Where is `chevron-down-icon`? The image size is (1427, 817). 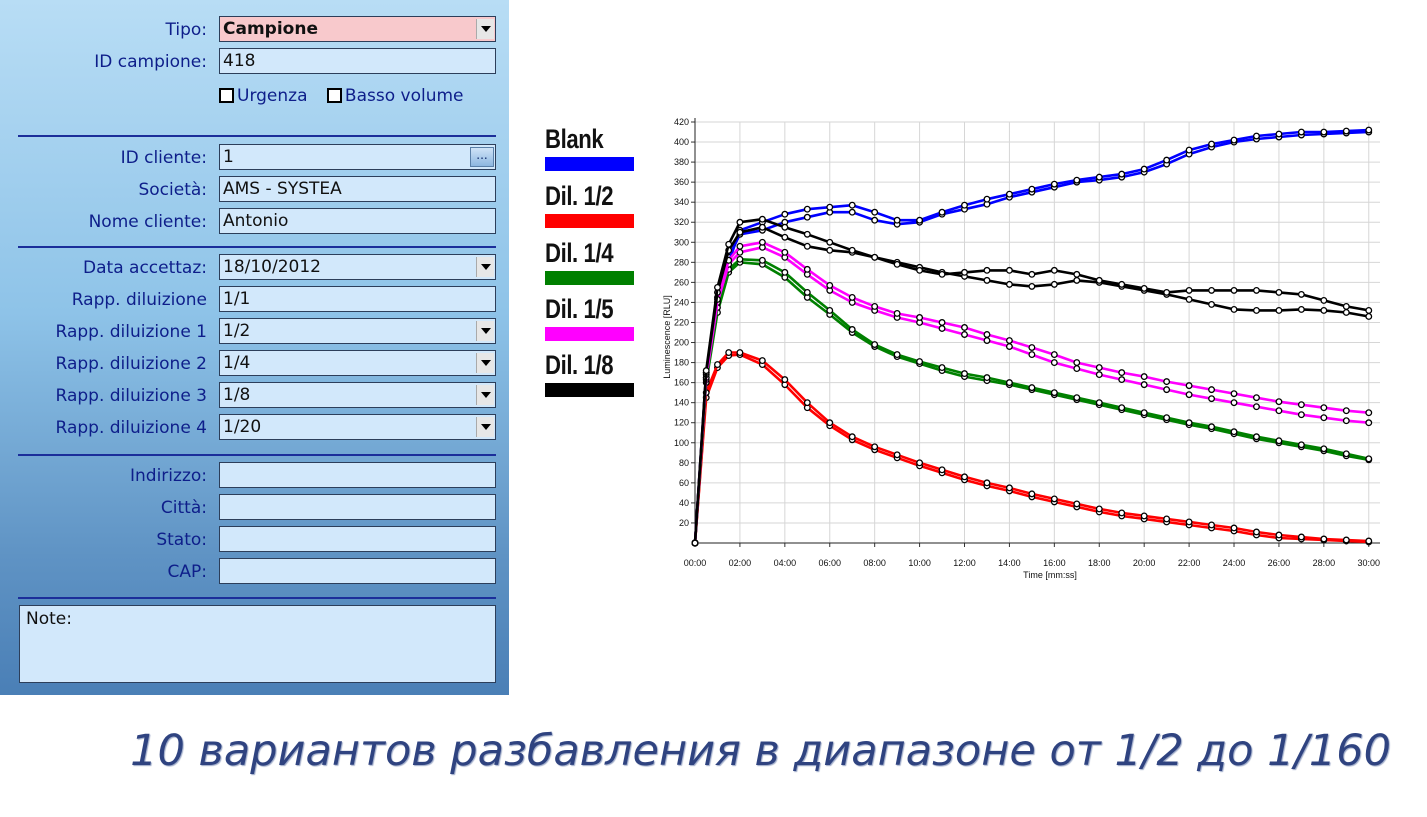 chevron-down-icon is located at coordinates (485, 267).